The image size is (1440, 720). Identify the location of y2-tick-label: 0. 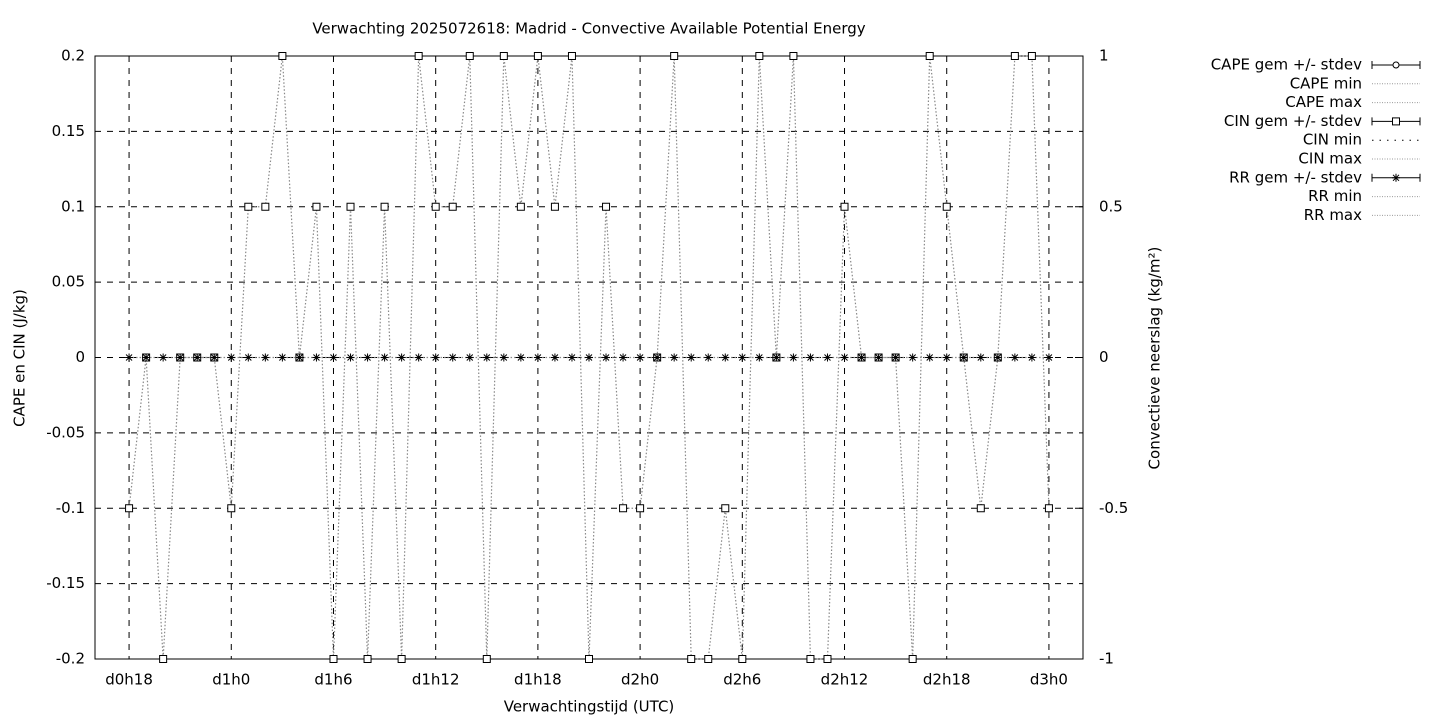
(1104, 357).